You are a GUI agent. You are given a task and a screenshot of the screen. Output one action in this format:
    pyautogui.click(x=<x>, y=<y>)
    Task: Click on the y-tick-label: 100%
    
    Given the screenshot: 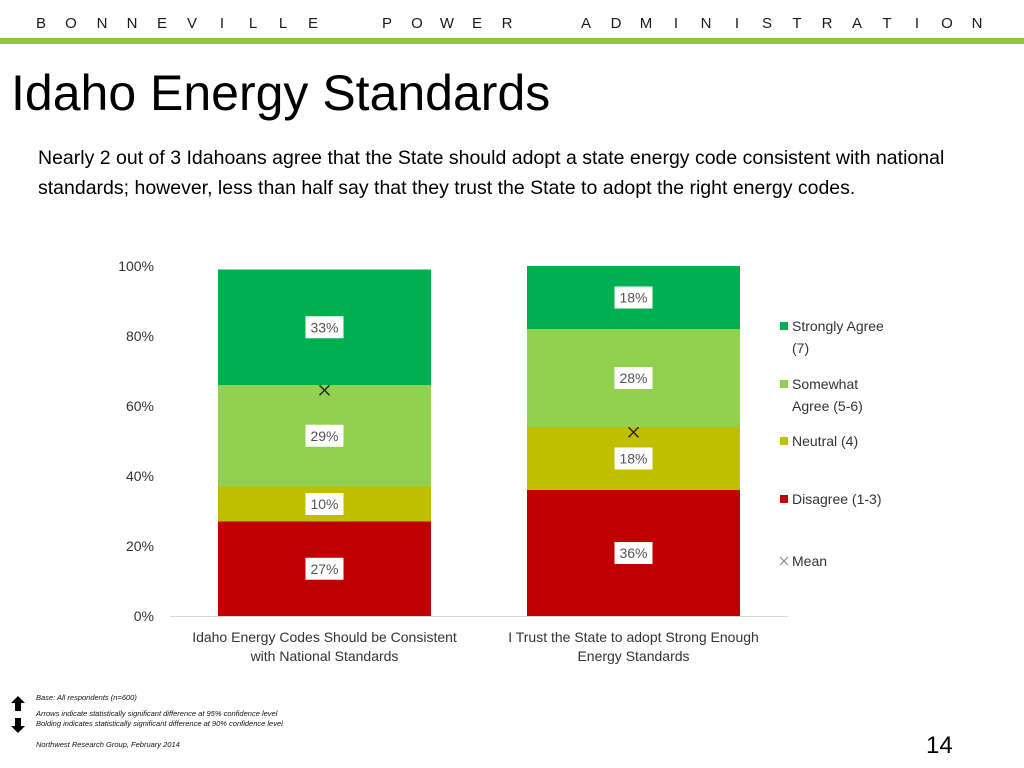 What is the action you would take?
    pyautogui.click(x=136, y=266)
    